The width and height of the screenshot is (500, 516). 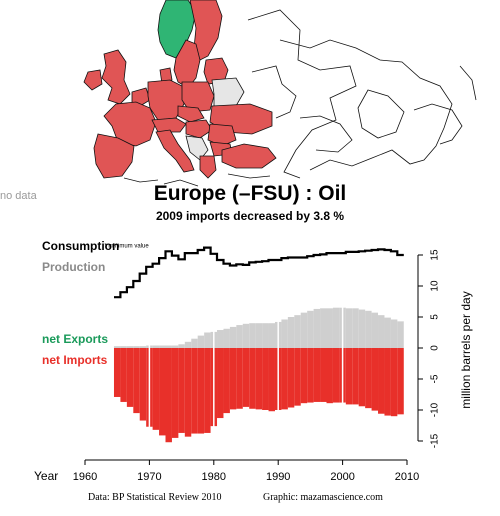 I want to click on x-tick-label: 2000, so click(x=342, y=477).